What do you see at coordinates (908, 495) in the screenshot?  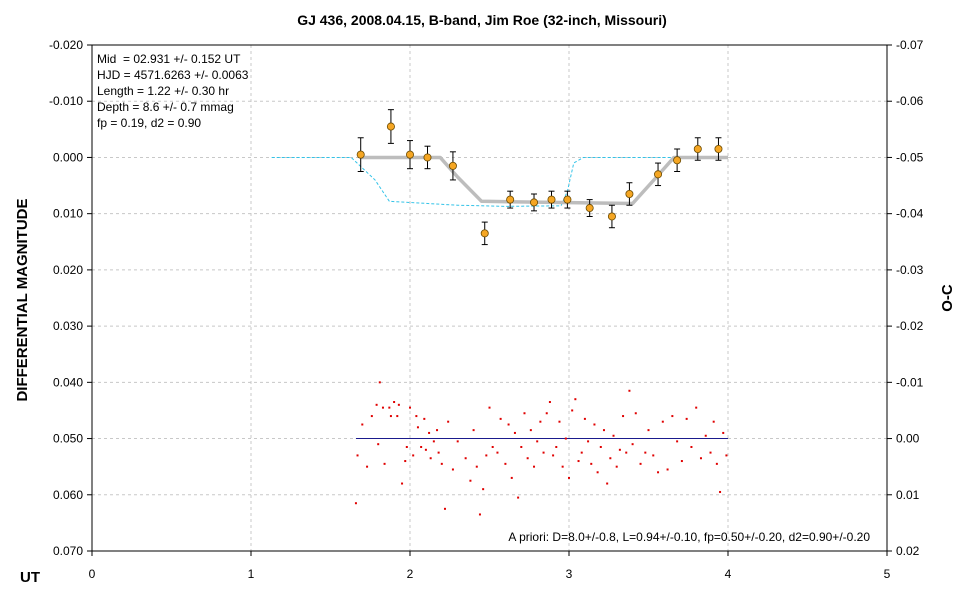 I see `y2-tick-label: 0.01` at bounding box center [908, 495].